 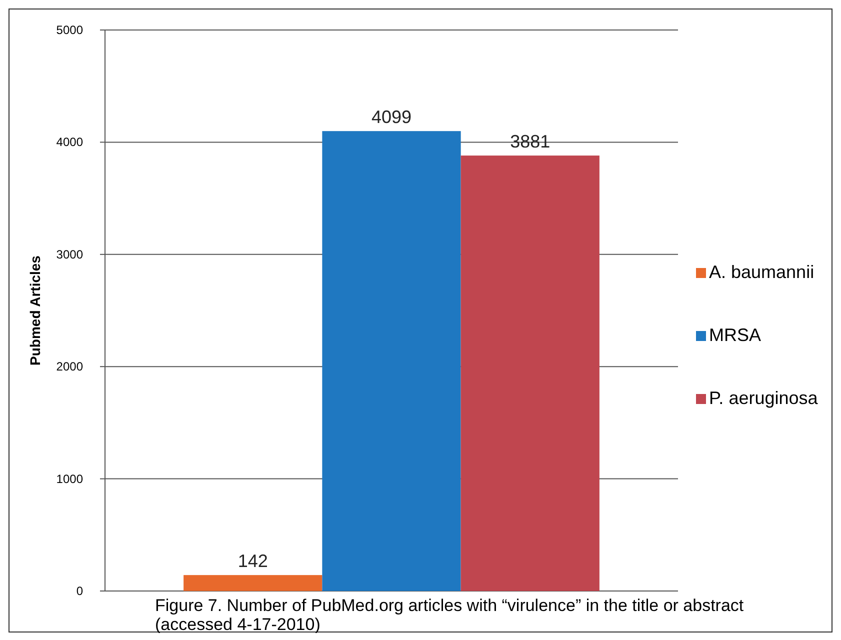 I want to click on y-axis-title: Pubmed Articles, so click(x=35, y=310).